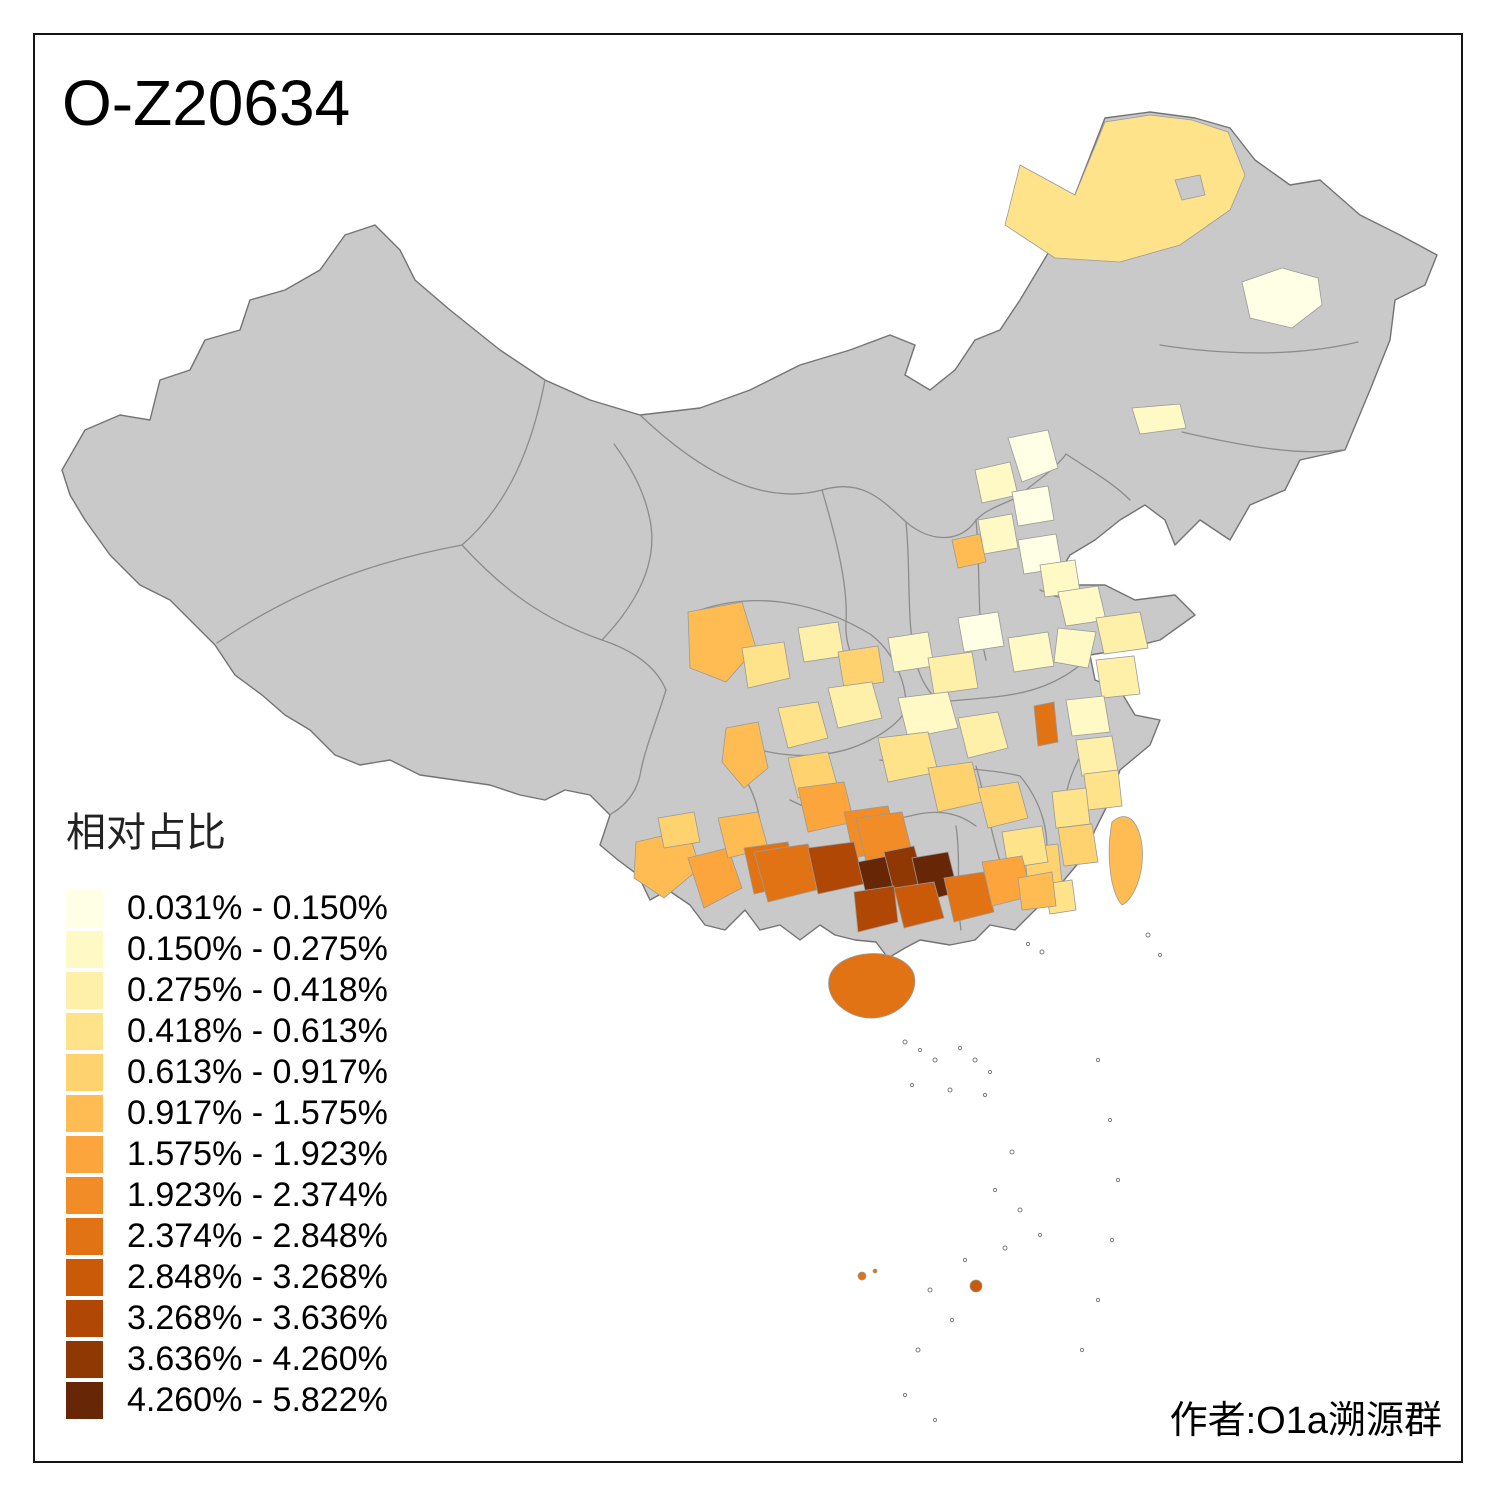 The width and height of the screenshot is (1500, 1500). Describe the element at coordinates (257, 908) in the screenshot. I see `legend-range-label: 0.031% - 0.150%` at that location.